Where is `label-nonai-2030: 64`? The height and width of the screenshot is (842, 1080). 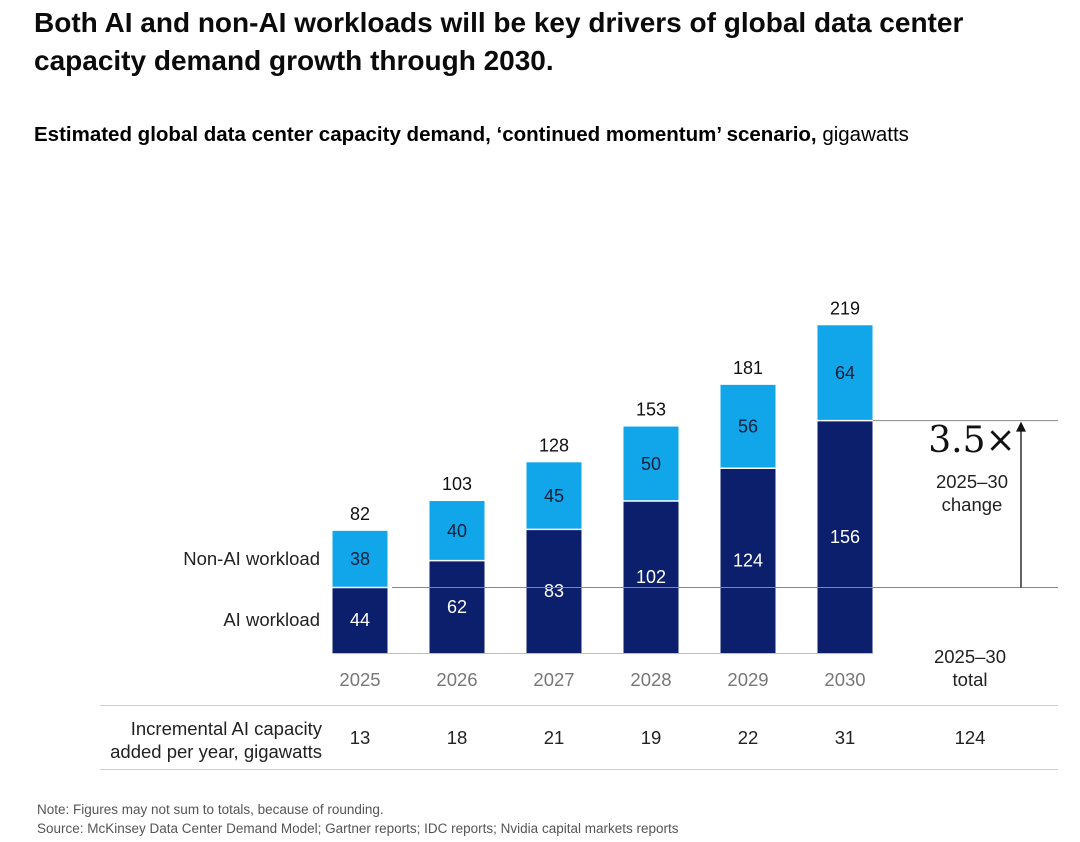
label-nonai-2030: 64 is located at coordinates (845, 373).